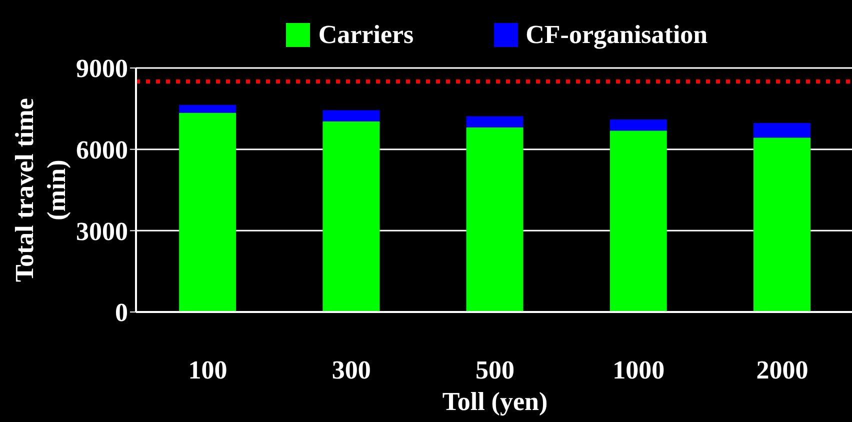 The width and height of the screenshot is (852, 422). Describe the element at coordinates (40, 190) in the screenshot. I see `y-axis-title: Total travel time (min)` at that location.